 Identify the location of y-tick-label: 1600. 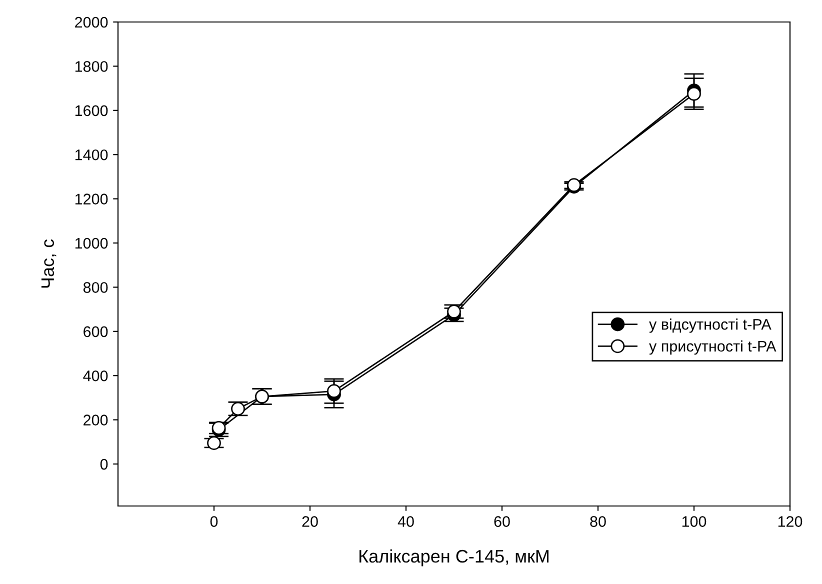
(91, 110).